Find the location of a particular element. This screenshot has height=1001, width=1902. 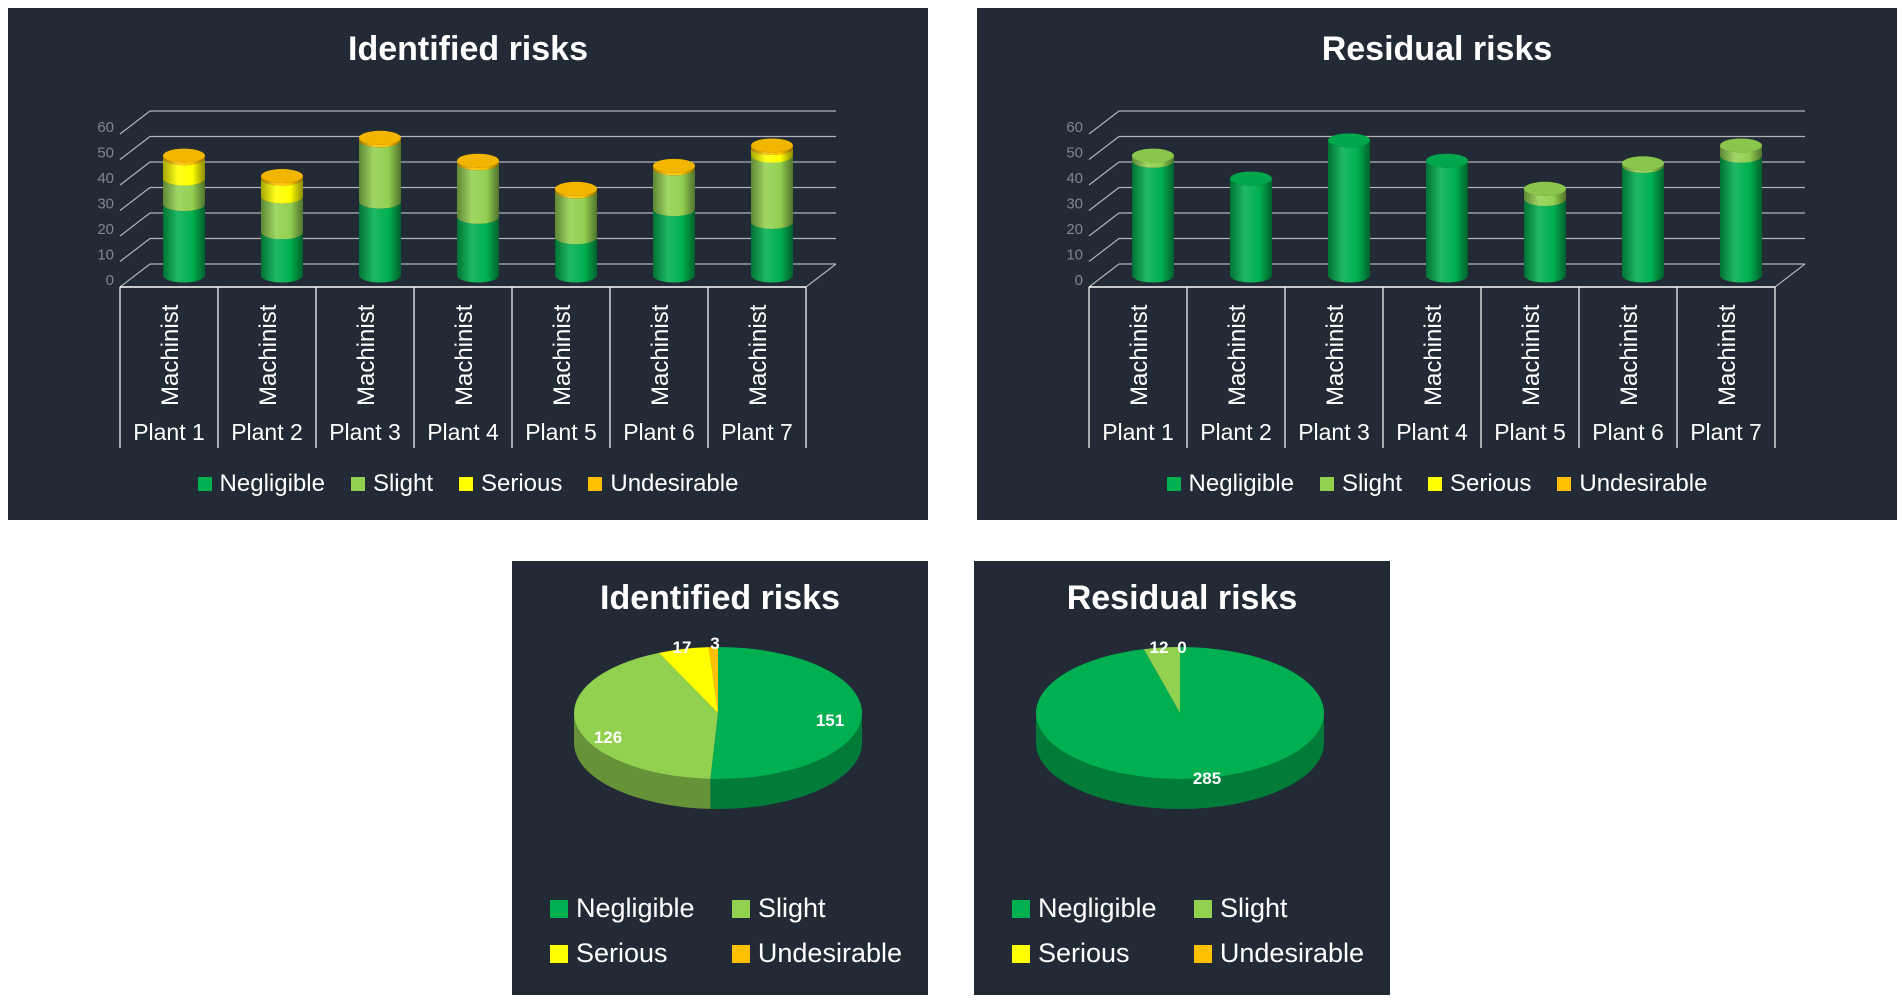

chart-title: Identified risks is located at coordinates (468, 49).